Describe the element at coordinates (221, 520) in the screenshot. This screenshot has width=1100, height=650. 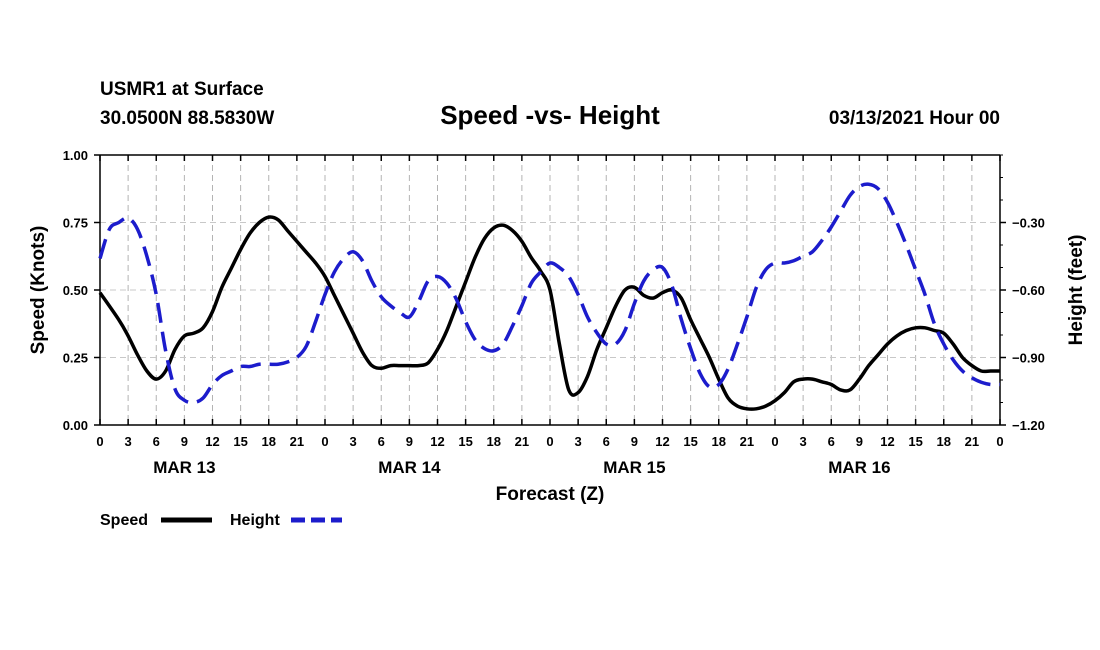
I see `legend: Speed Height` at that location.